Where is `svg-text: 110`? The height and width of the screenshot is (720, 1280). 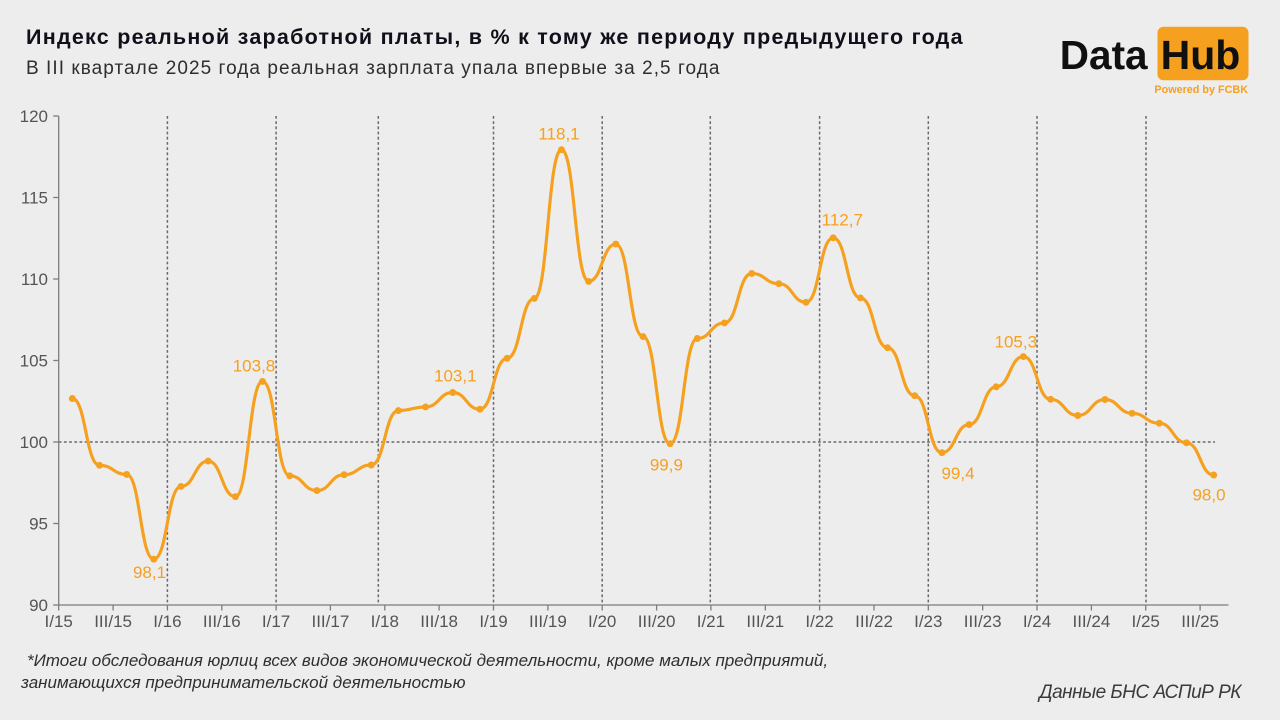 svg-text: 110 is located at coordinates (34, 279).